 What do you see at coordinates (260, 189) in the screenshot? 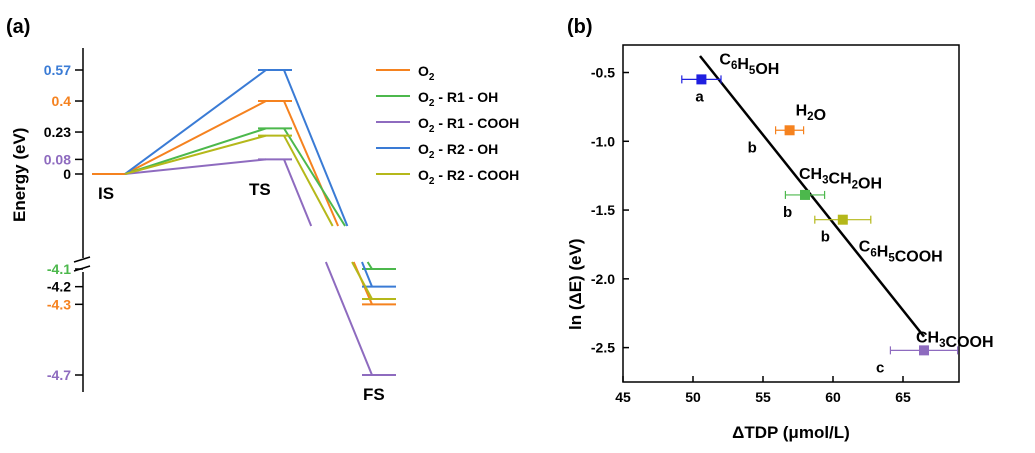
I see `stage-label-ts: TS` at bounding box center [260, 189].